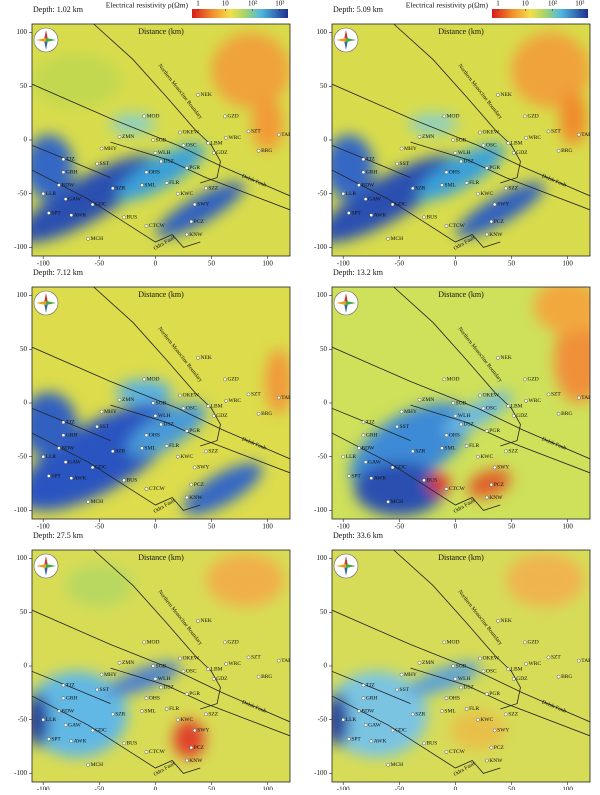  I want to click on station-label: MCH, so click(397, 239).